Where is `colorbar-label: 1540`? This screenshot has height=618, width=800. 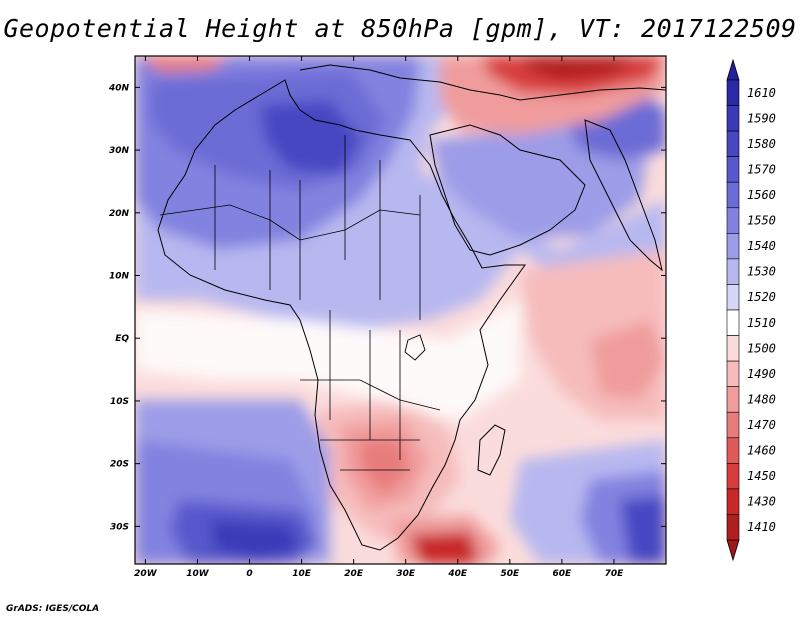
colorbar-label: 1540 is located at coordinates (761, 246).